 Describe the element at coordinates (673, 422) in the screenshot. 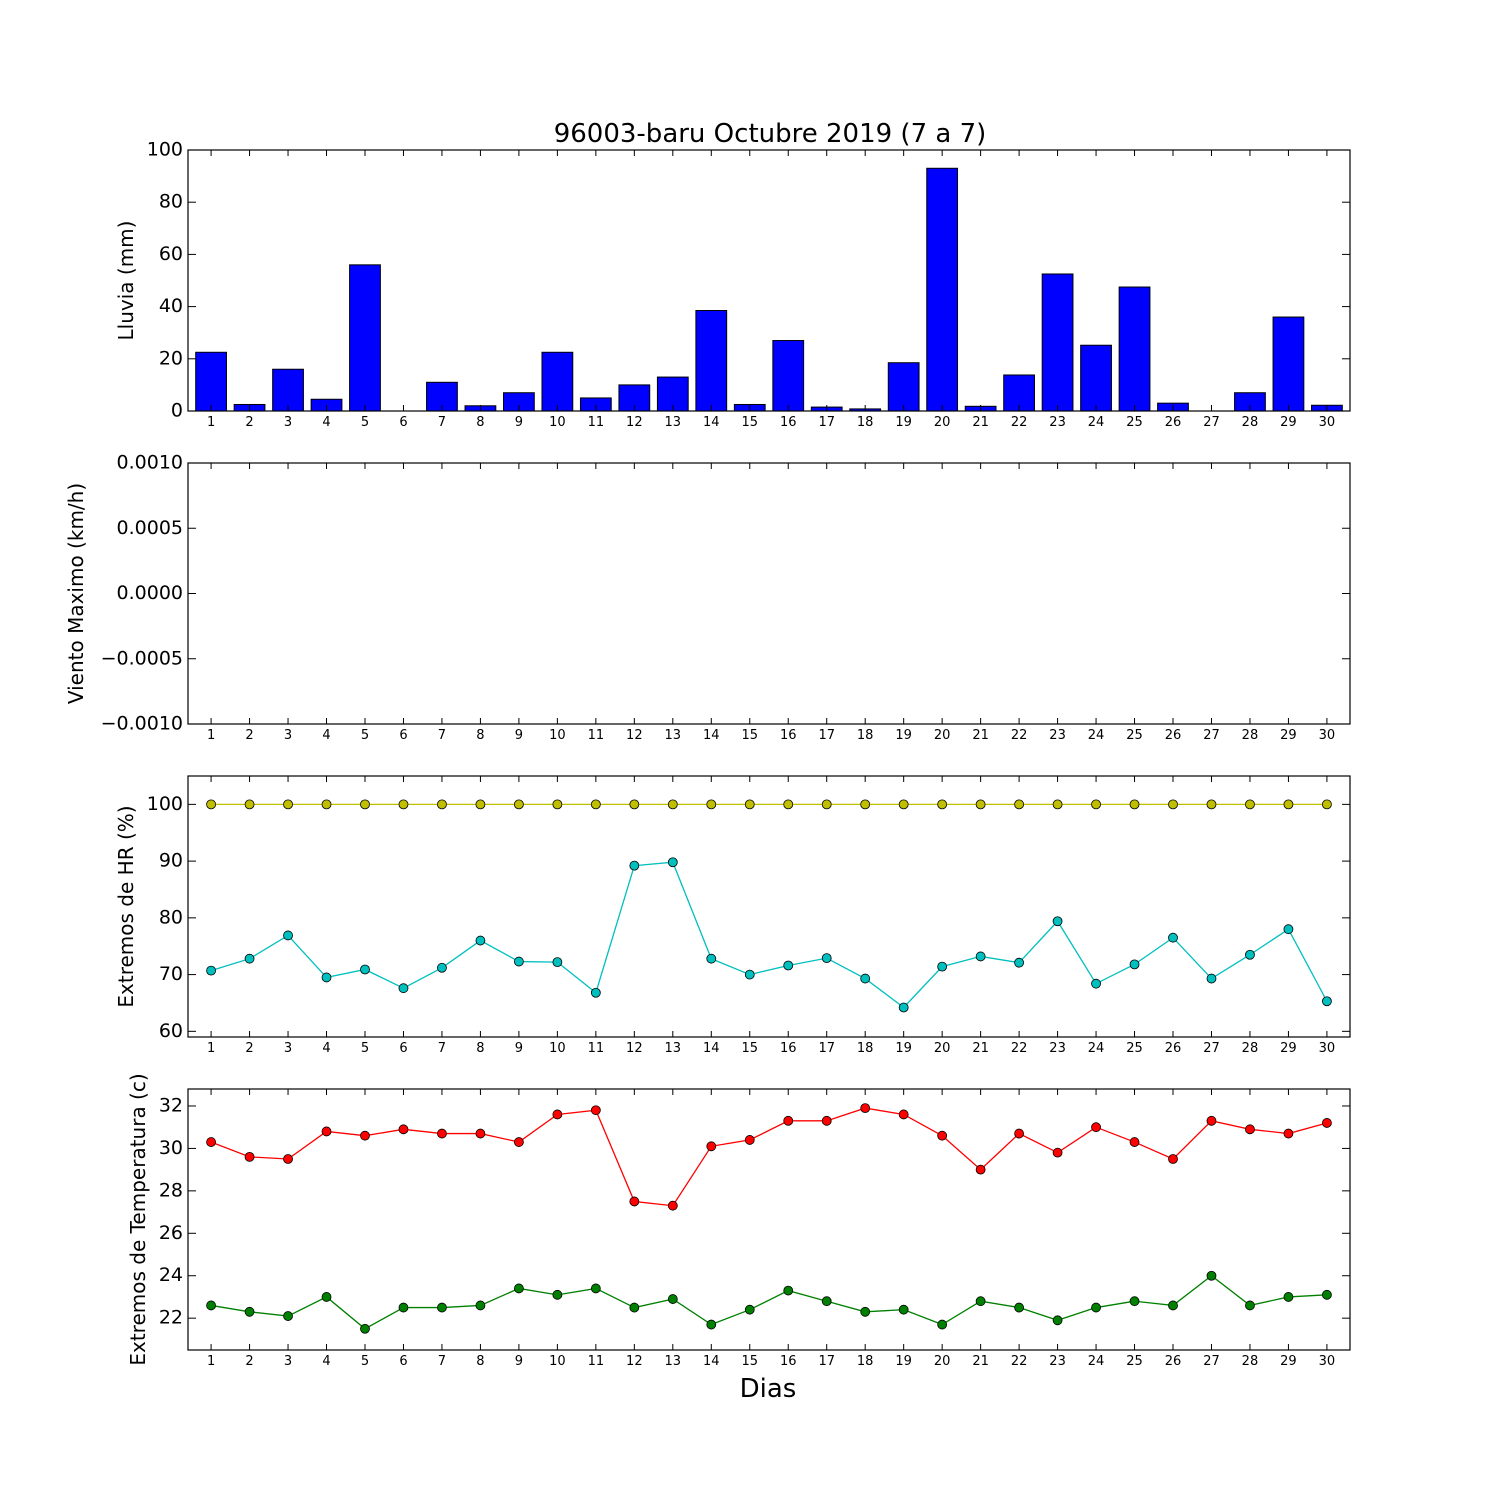

I see `x-tick-label: 13` at that location.